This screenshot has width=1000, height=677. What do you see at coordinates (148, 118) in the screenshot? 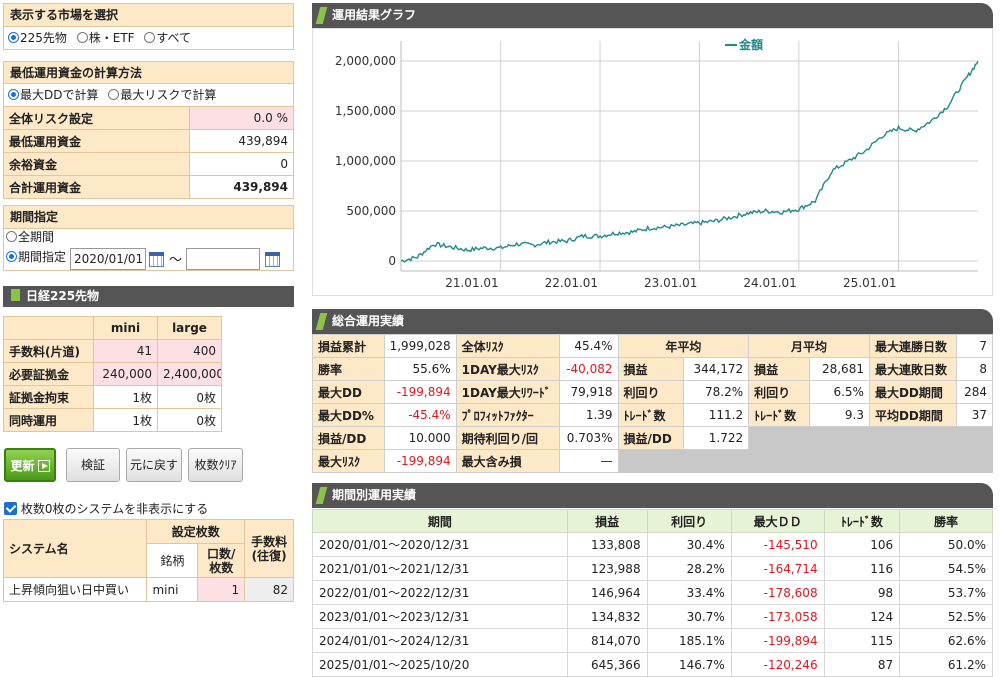
I see `table-row: 全体リスク設定 0.0 %` at bounding box center [148, 118].